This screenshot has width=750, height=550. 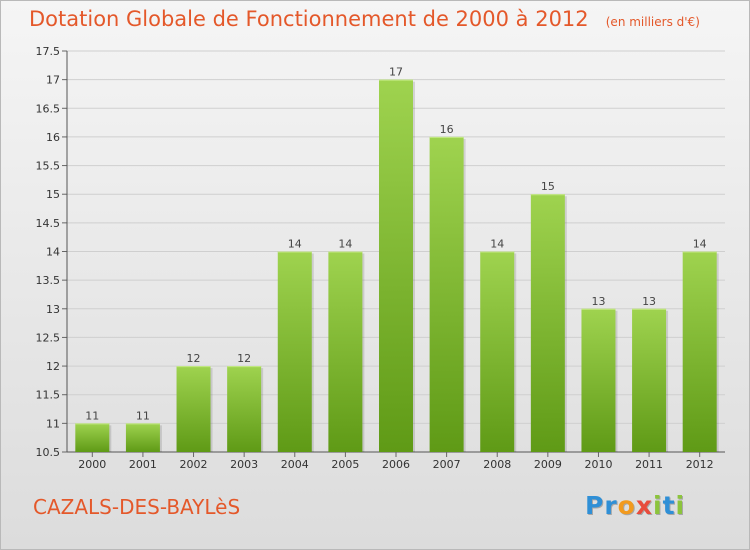 What do you see at coordinates (548, 464) in the screenshot?
I see `x-tick-label: 2009` at bounding box center [548, 464].